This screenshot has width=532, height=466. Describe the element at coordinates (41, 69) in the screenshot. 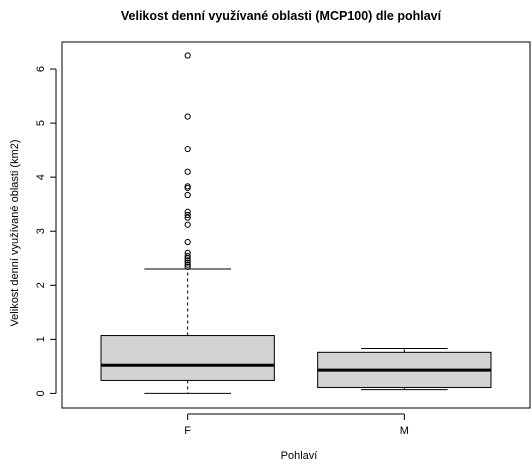

I see `y-tick-label: 6` at that location.